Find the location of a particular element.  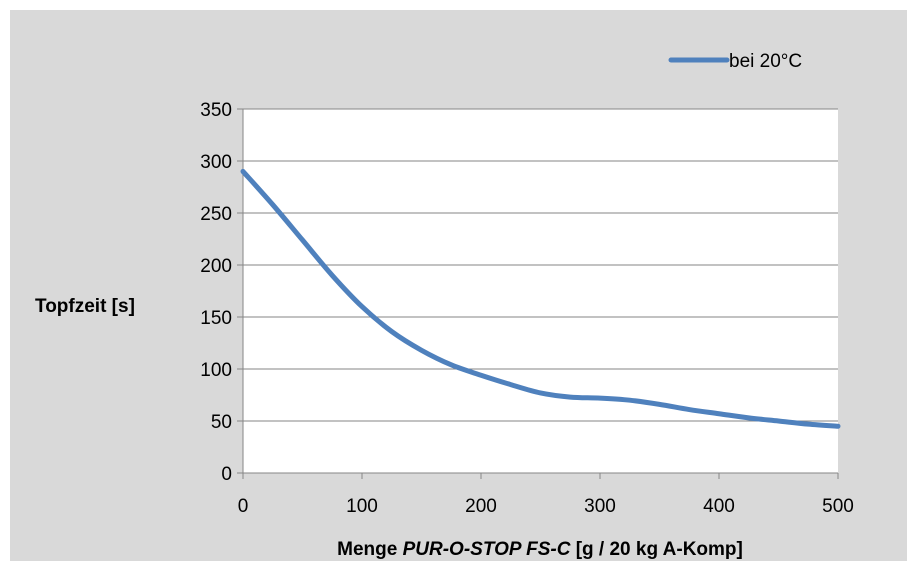

y-tick-label: 50 is located at coordinates (221, 422).